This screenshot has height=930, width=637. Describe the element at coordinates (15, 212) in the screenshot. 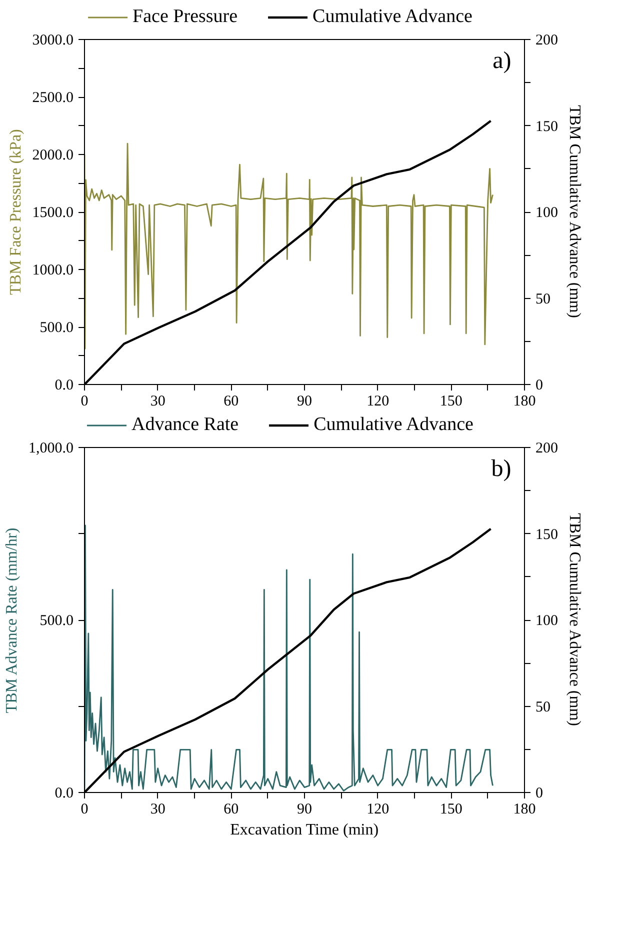

I see `y-axis-title: TBM Face Pressure (kPa)` at that location.